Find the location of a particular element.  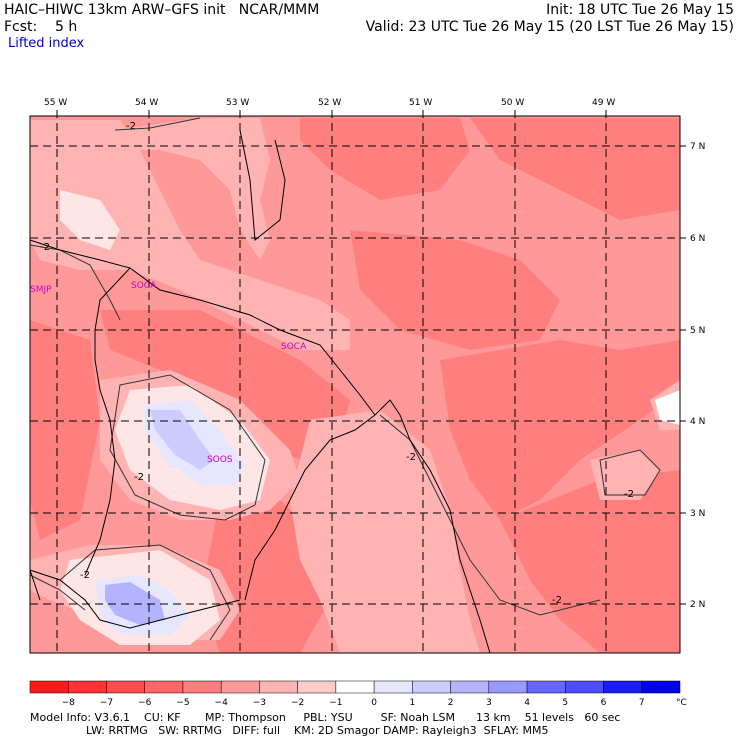

lon-label: 51 W is located at coordinates (420, 103).